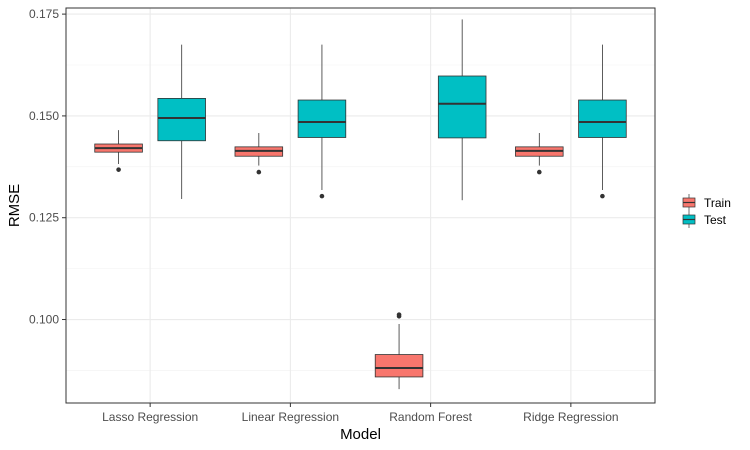  Describe the element at coordinates (717, 203) in the screenshot. I see `legend-label: Train` at that location.